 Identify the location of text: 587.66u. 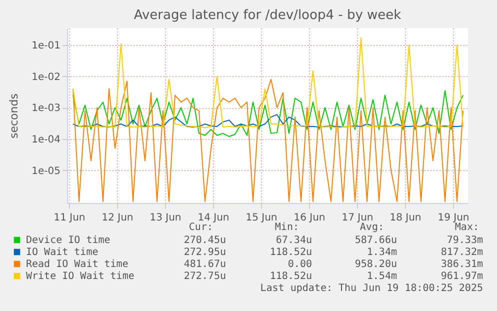
(375, 240).